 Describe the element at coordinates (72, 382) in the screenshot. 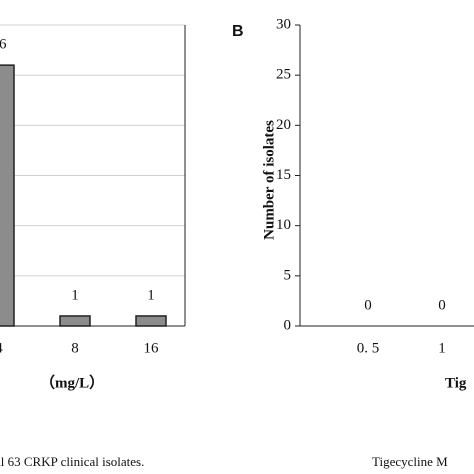

I see `x-axis-title: （mg/L）` at that location.